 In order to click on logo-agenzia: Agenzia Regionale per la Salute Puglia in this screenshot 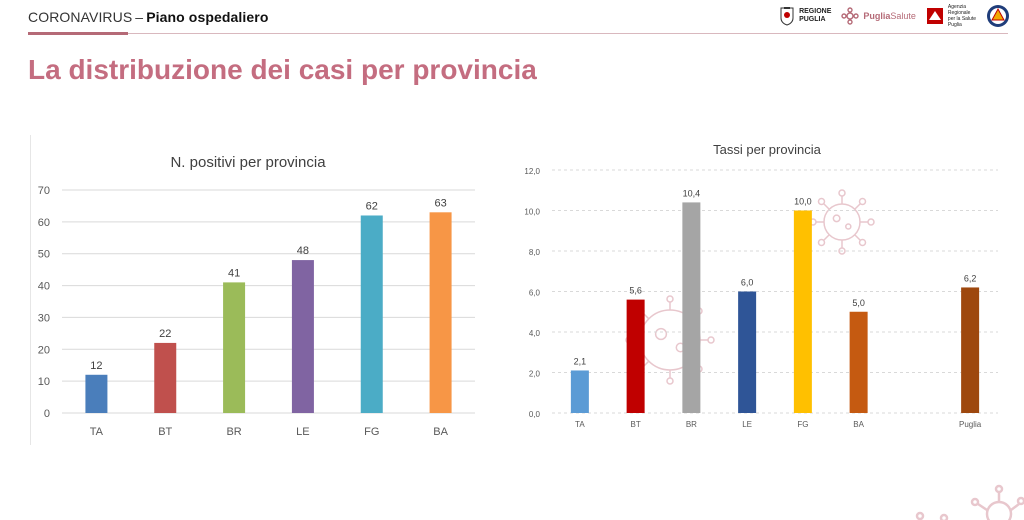, I will do `click(951, 16)`.